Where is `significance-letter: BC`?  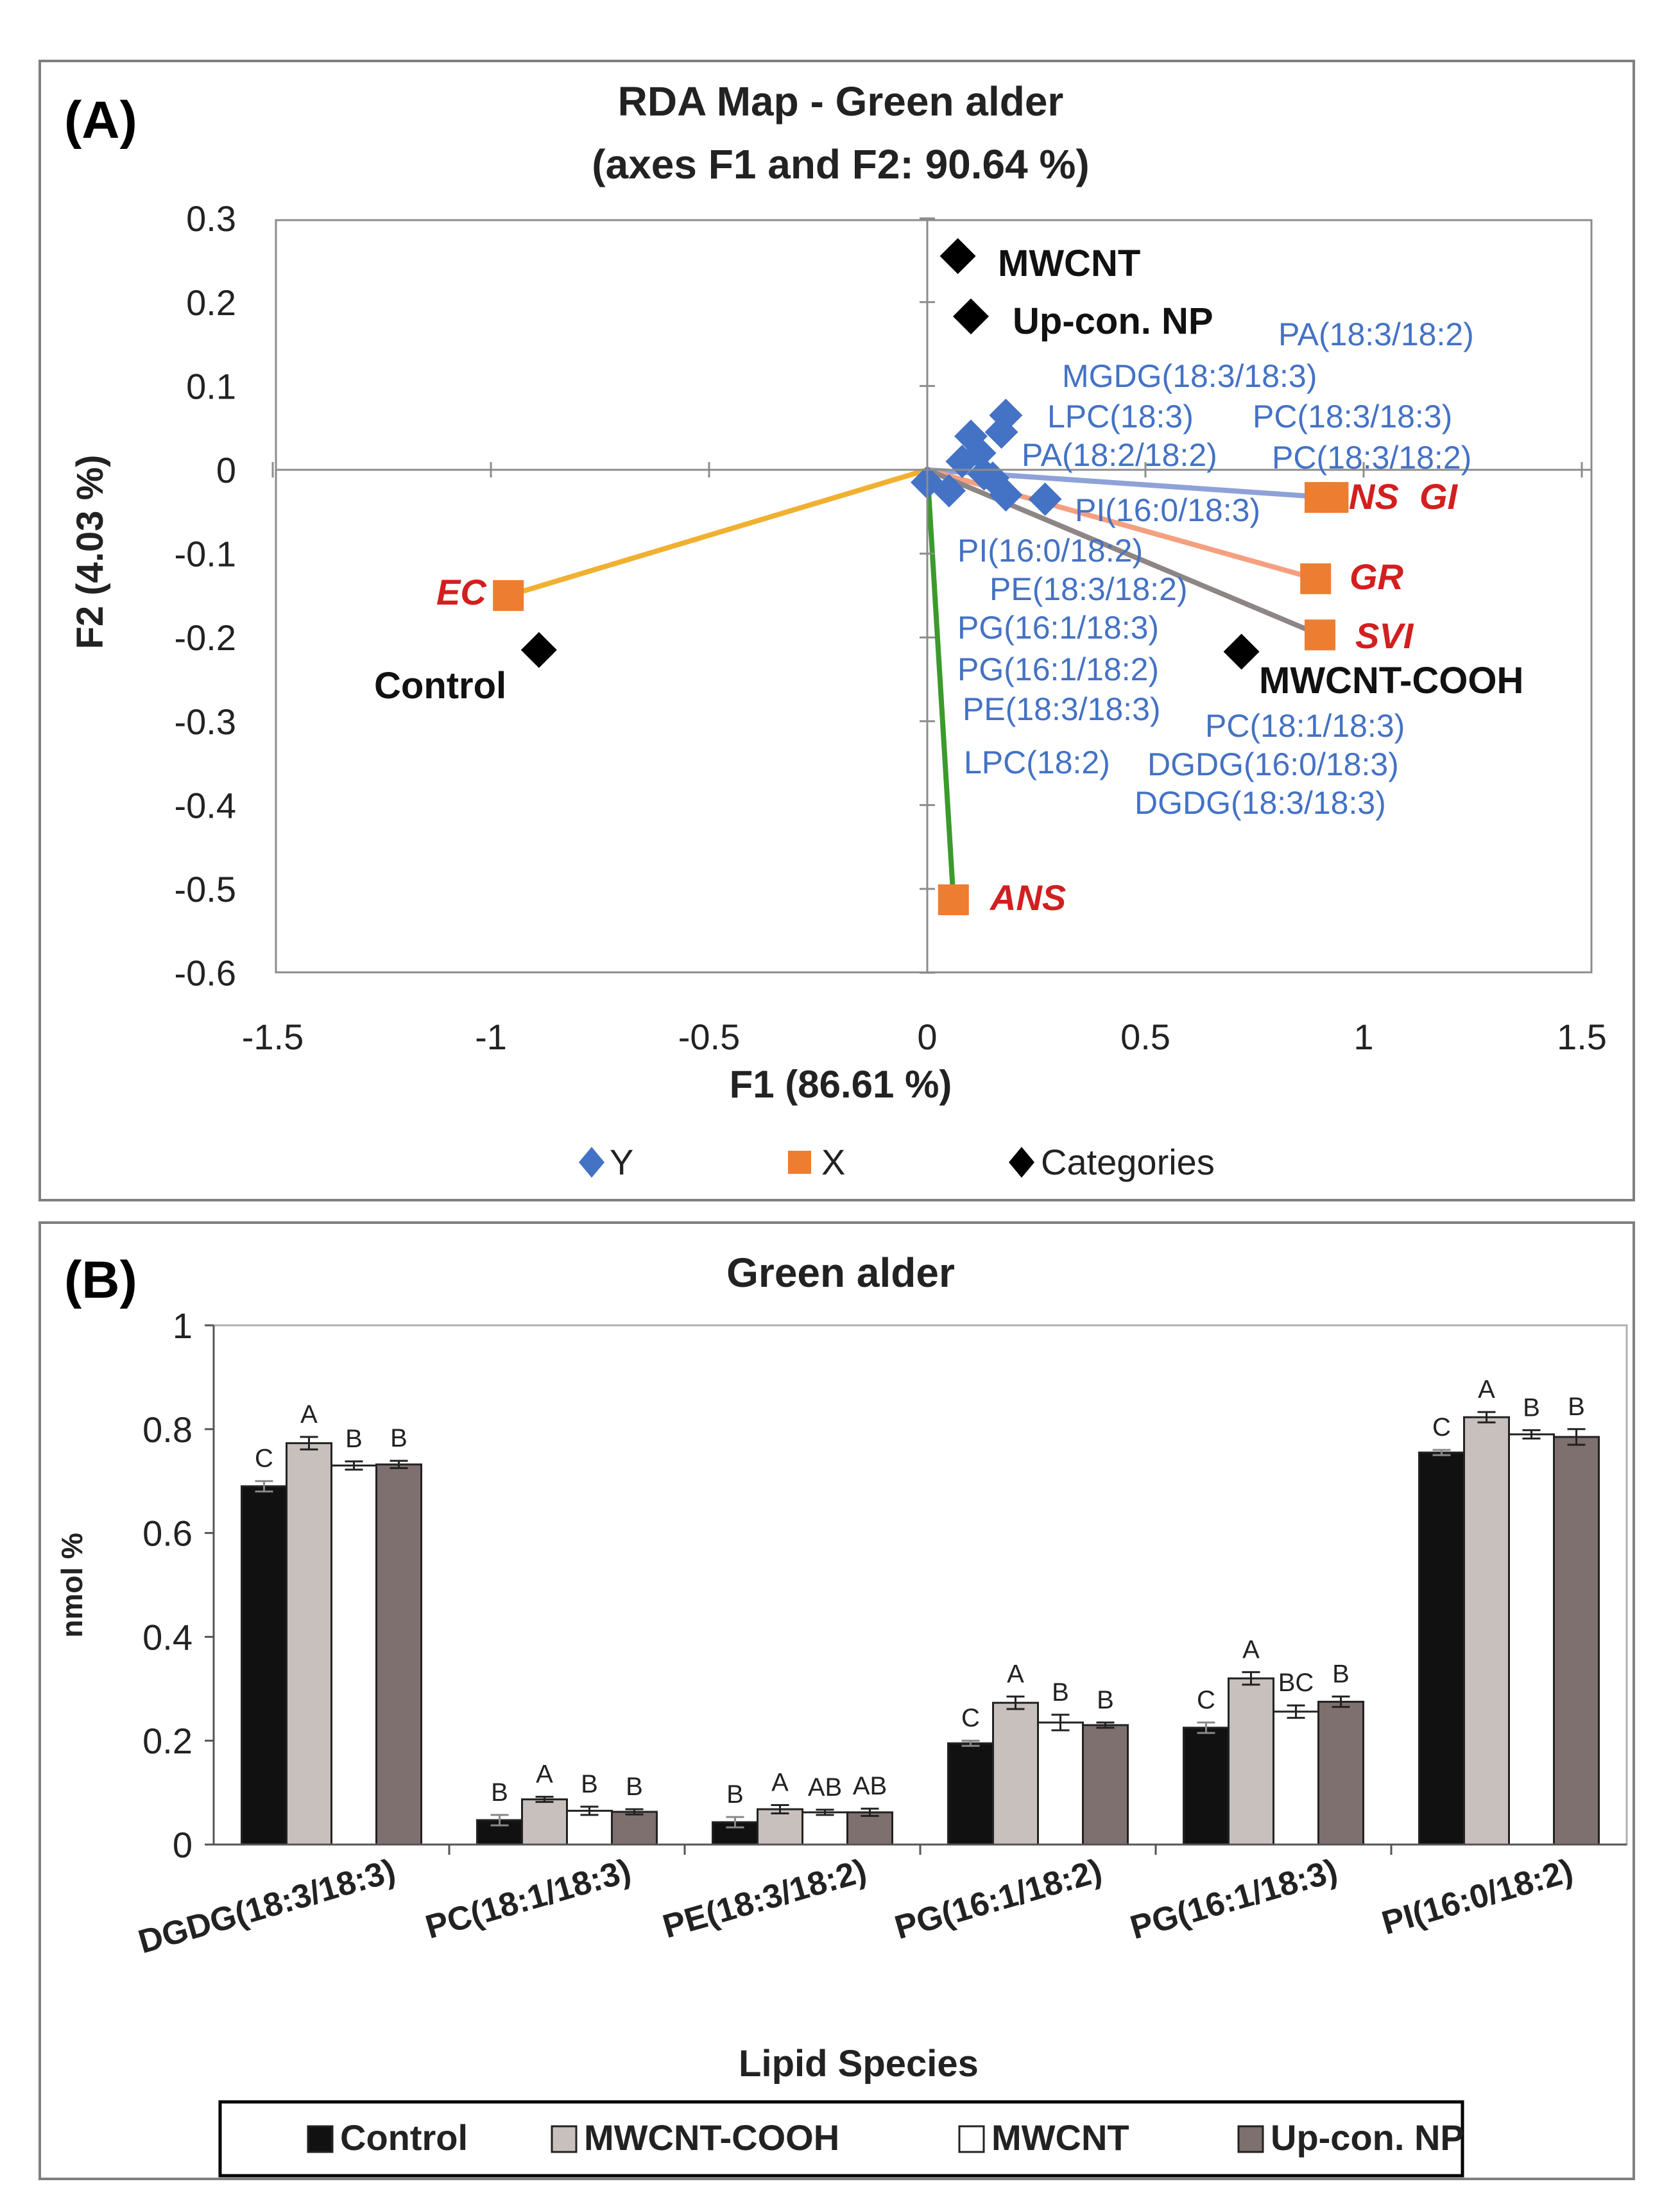
significance-letter: BC is located at coordinates (1296, 1683).